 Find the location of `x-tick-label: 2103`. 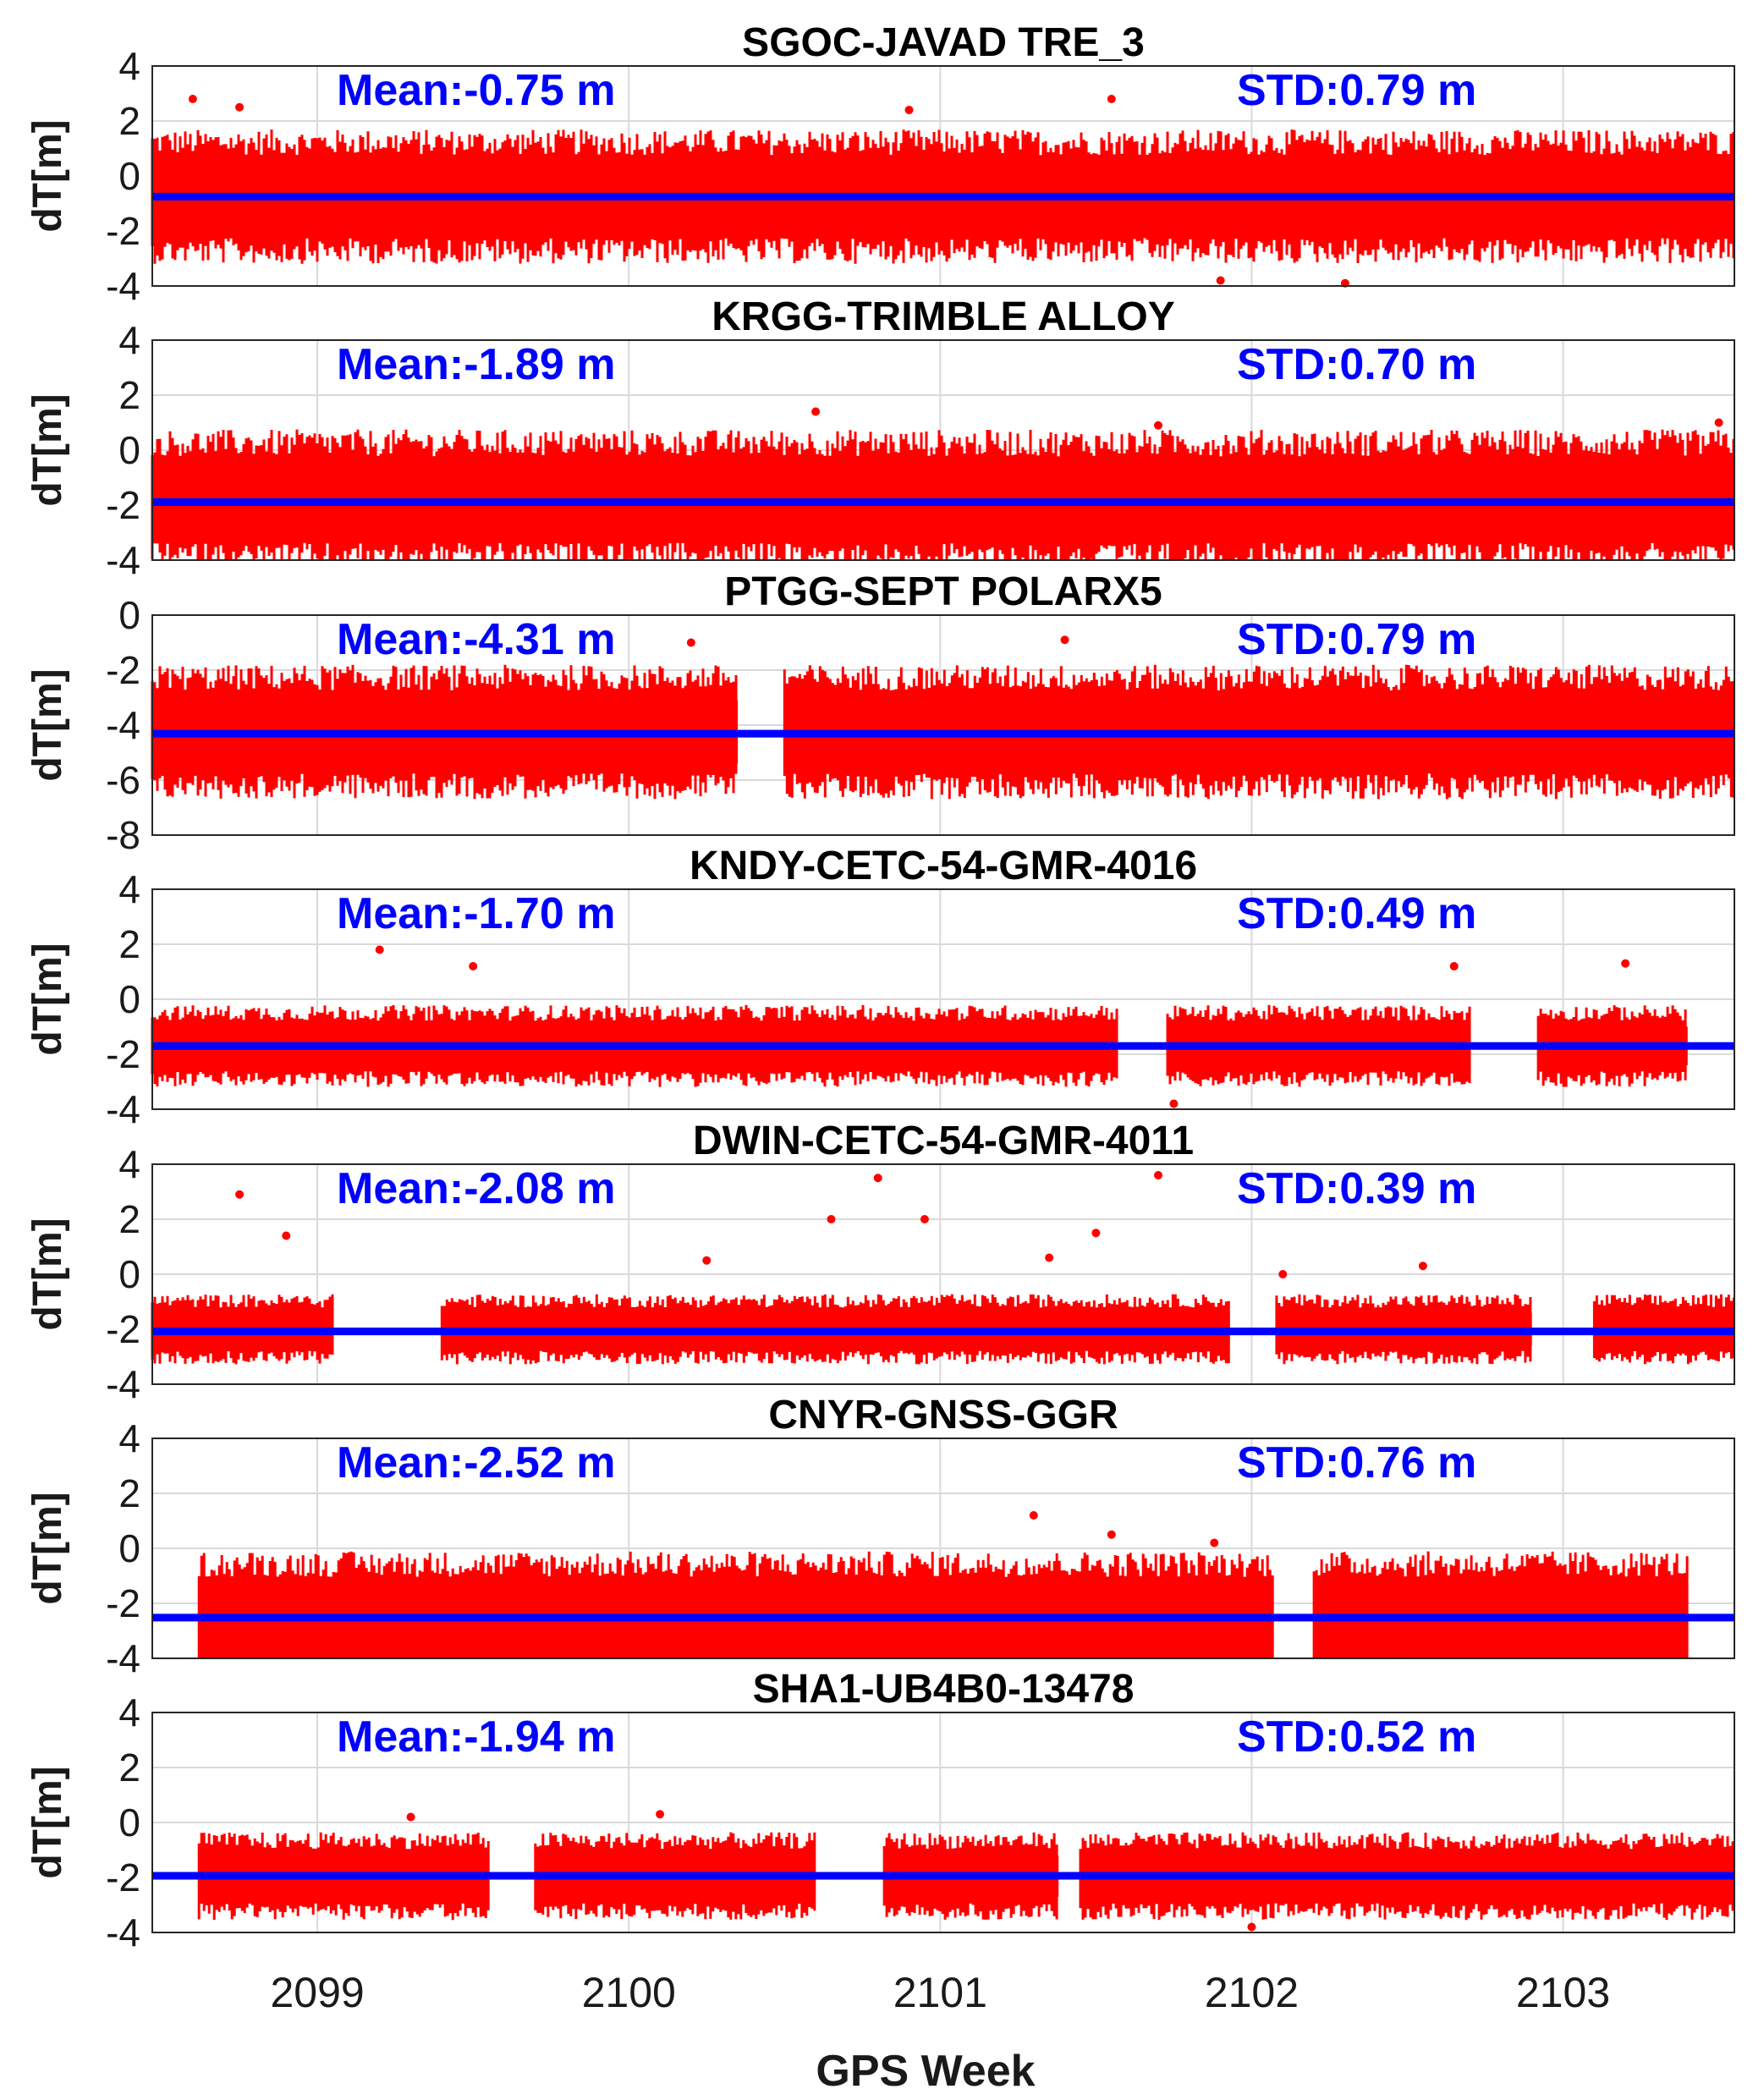

x-tick-label: 2103 is located at coordinates (1563, 1993).